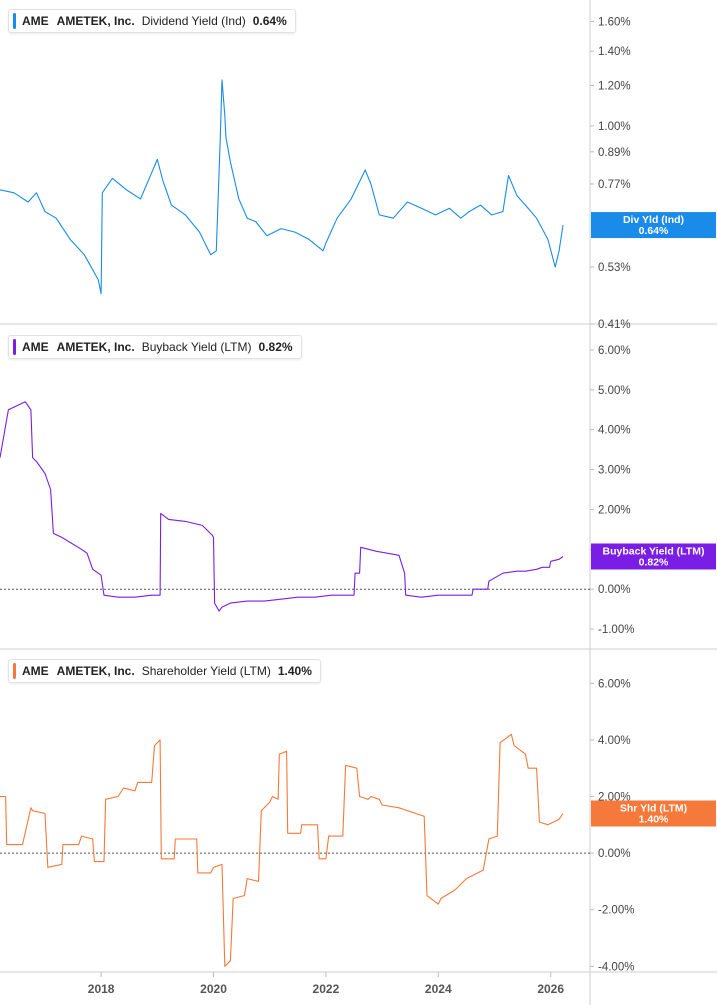 Image resolution: width=717 pixels, height=1005 pixels. What do you see at coordinates (206, 671) in the screenshot?
I see `legend-metric: Shareholder Yield (LTM)` at bounding box center [206, 671].